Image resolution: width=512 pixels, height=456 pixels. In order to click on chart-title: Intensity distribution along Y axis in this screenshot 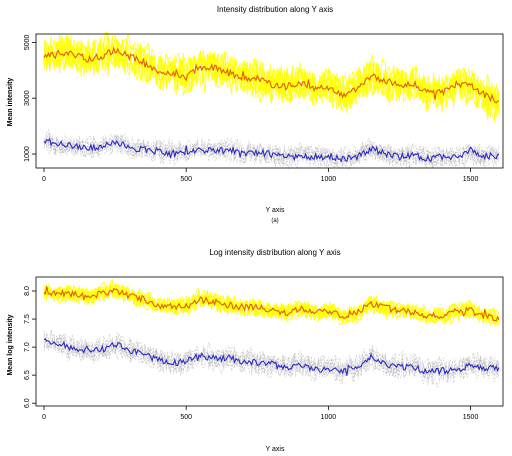, I will do `click(275, 9)`.